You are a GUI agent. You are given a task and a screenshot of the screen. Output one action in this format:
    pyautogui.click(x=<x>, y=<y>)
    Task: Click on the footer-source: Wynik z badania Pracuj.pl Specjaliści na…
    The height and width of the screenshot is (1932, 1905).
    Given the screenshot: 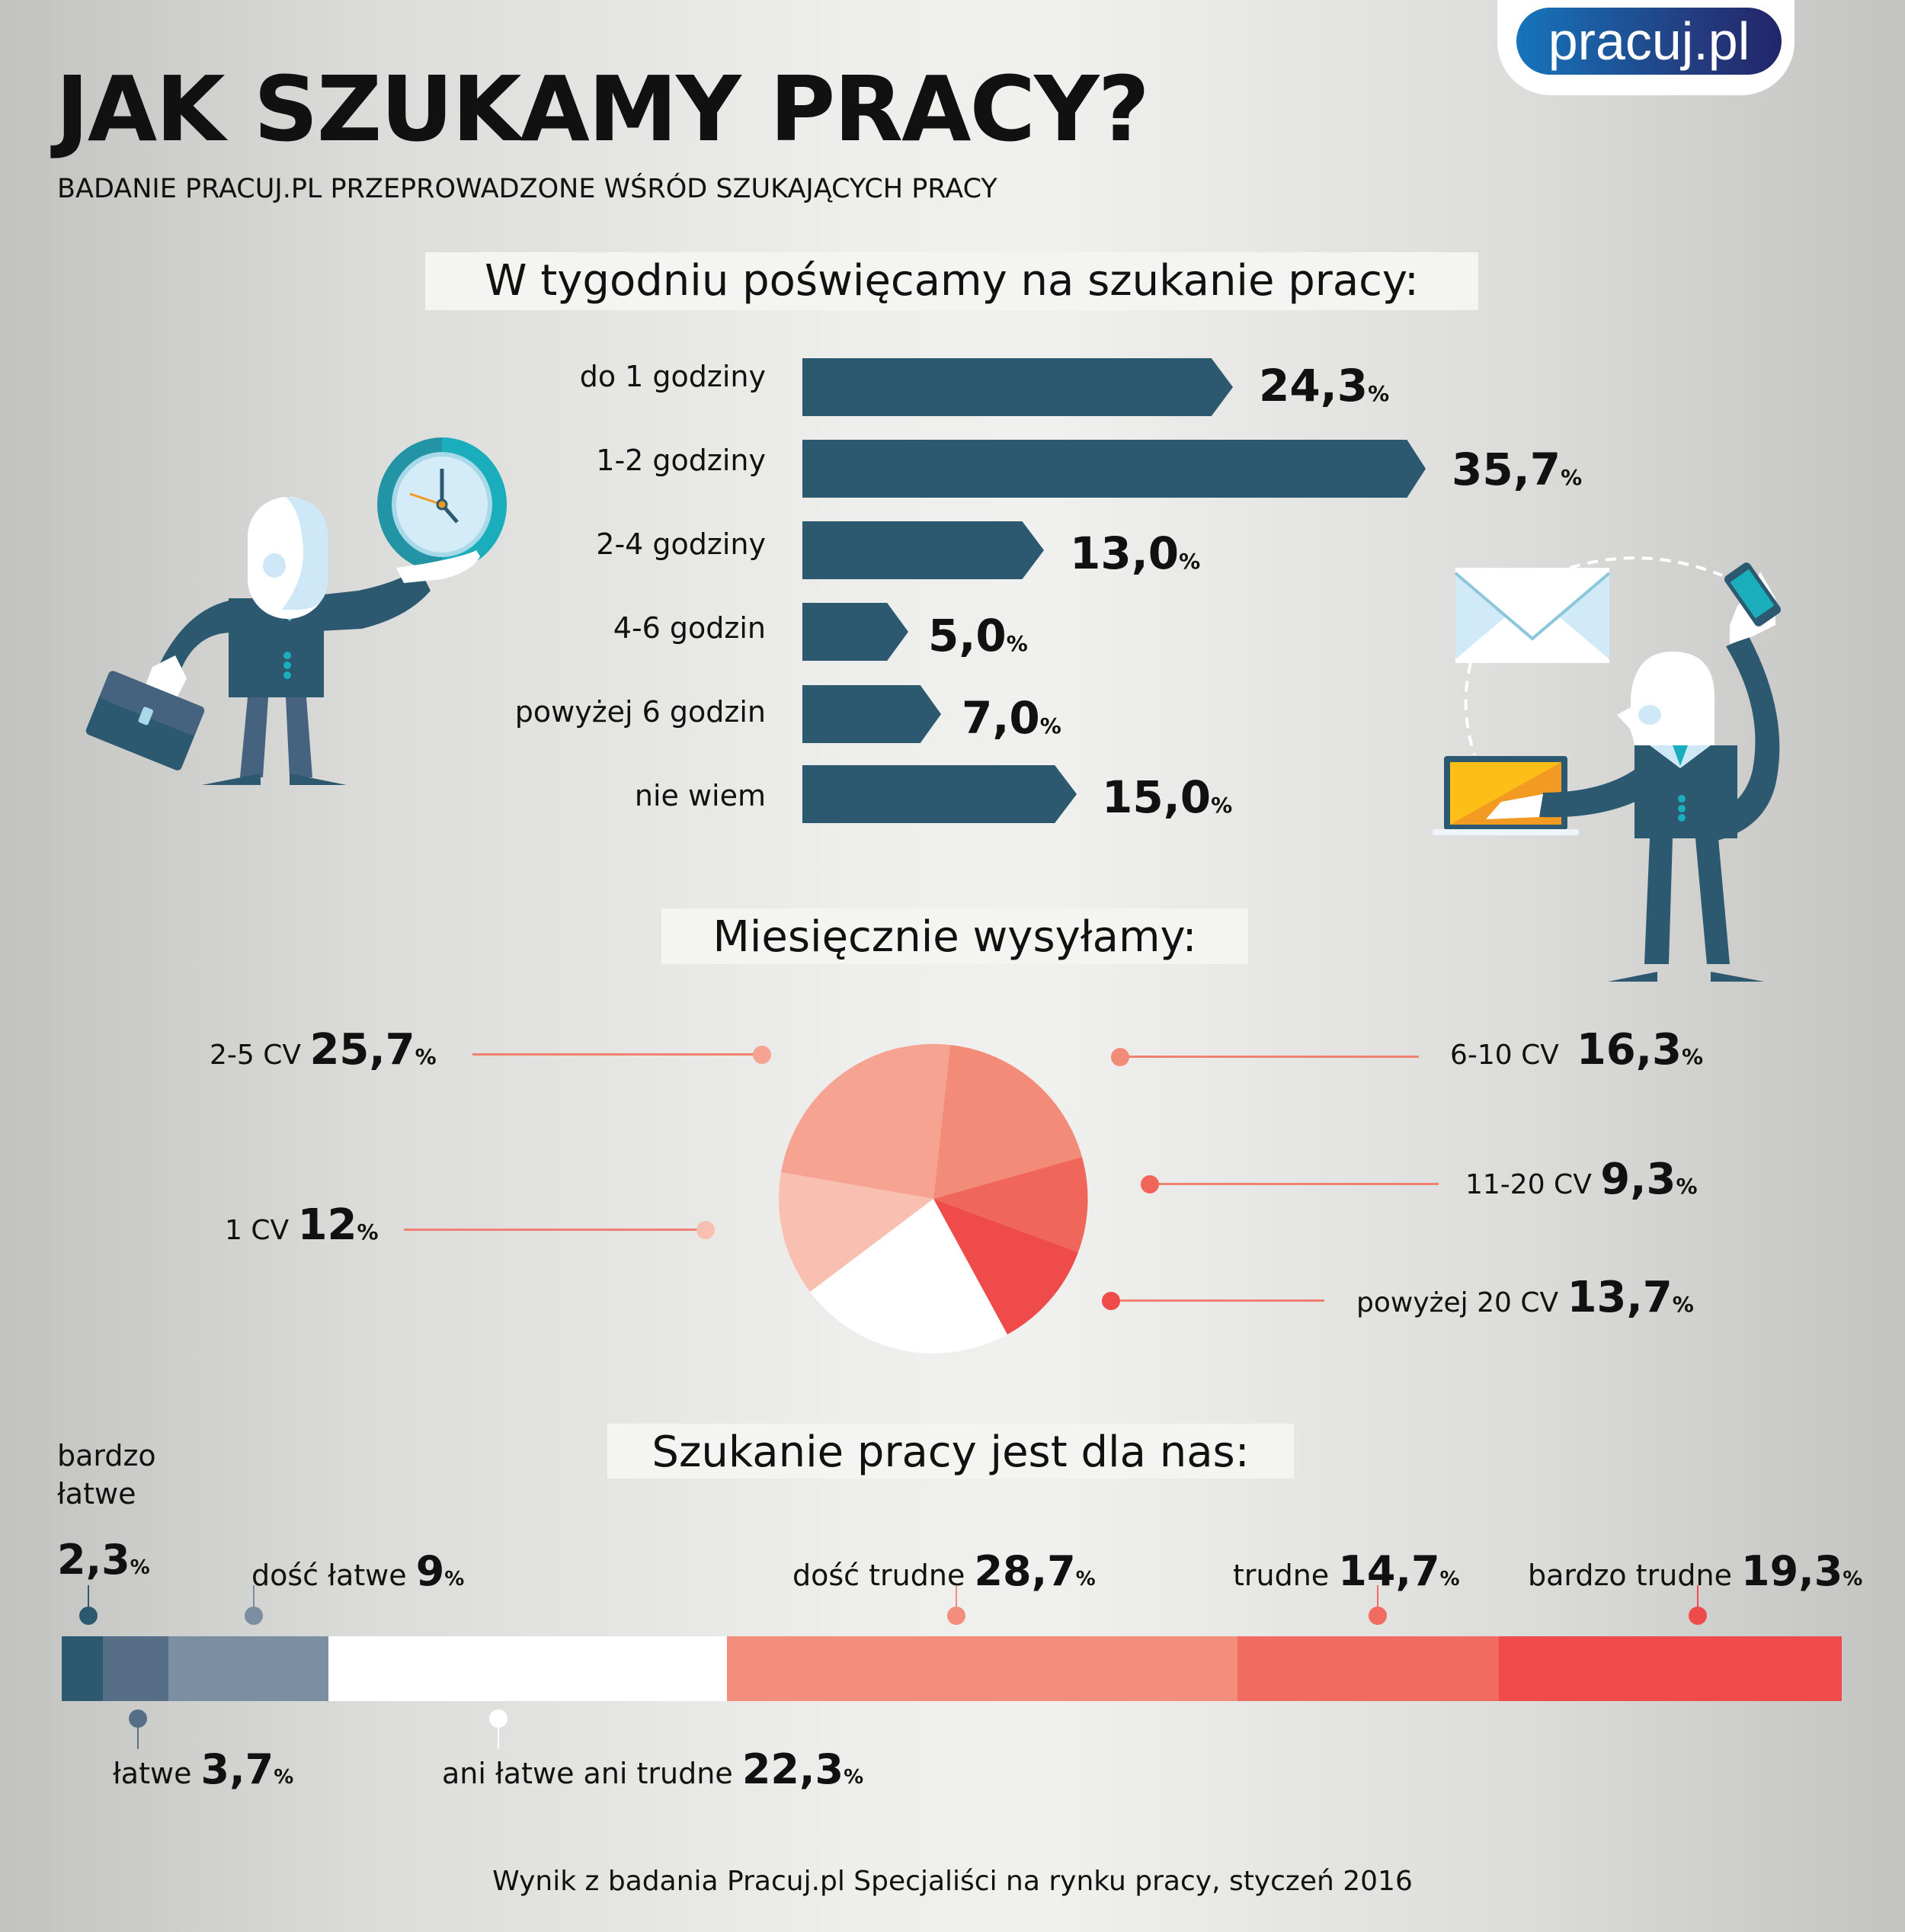 What is the action you would take?
    pyautogui.click(x=952, y=1882)
    